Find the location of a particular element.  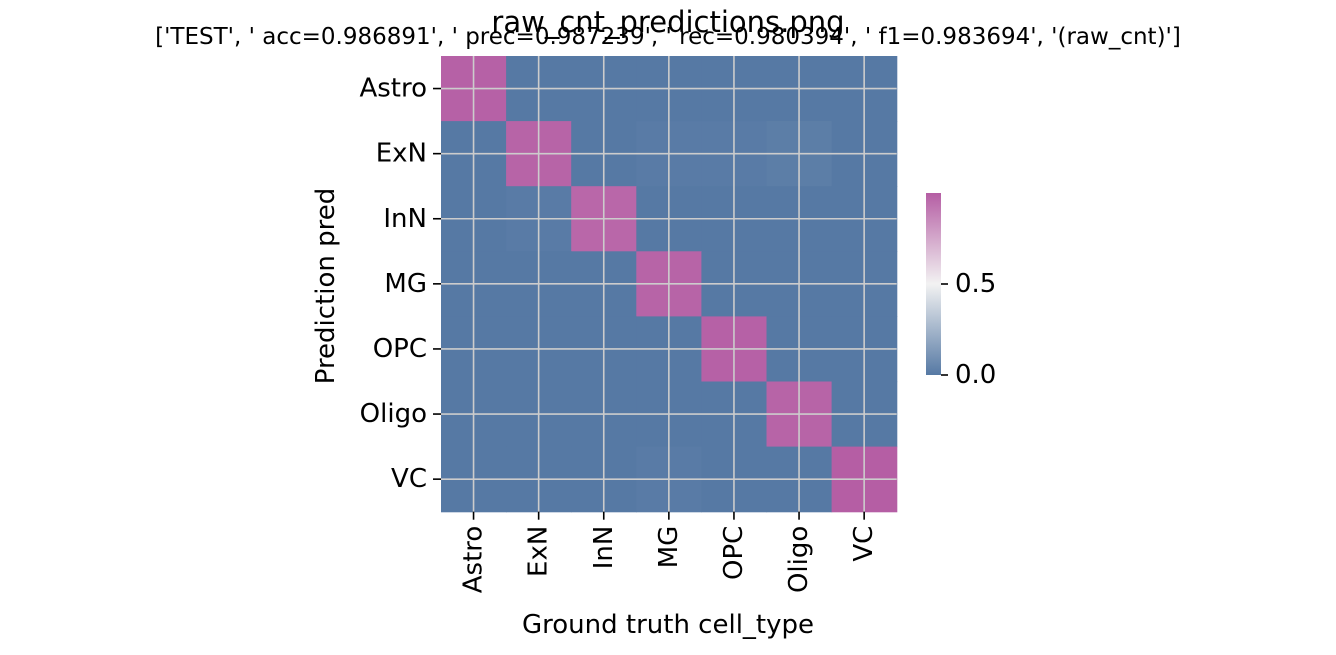

x-tick-labels: Astro ExN InN MG OPC Oligo VC is located at coordinates (669, 560).